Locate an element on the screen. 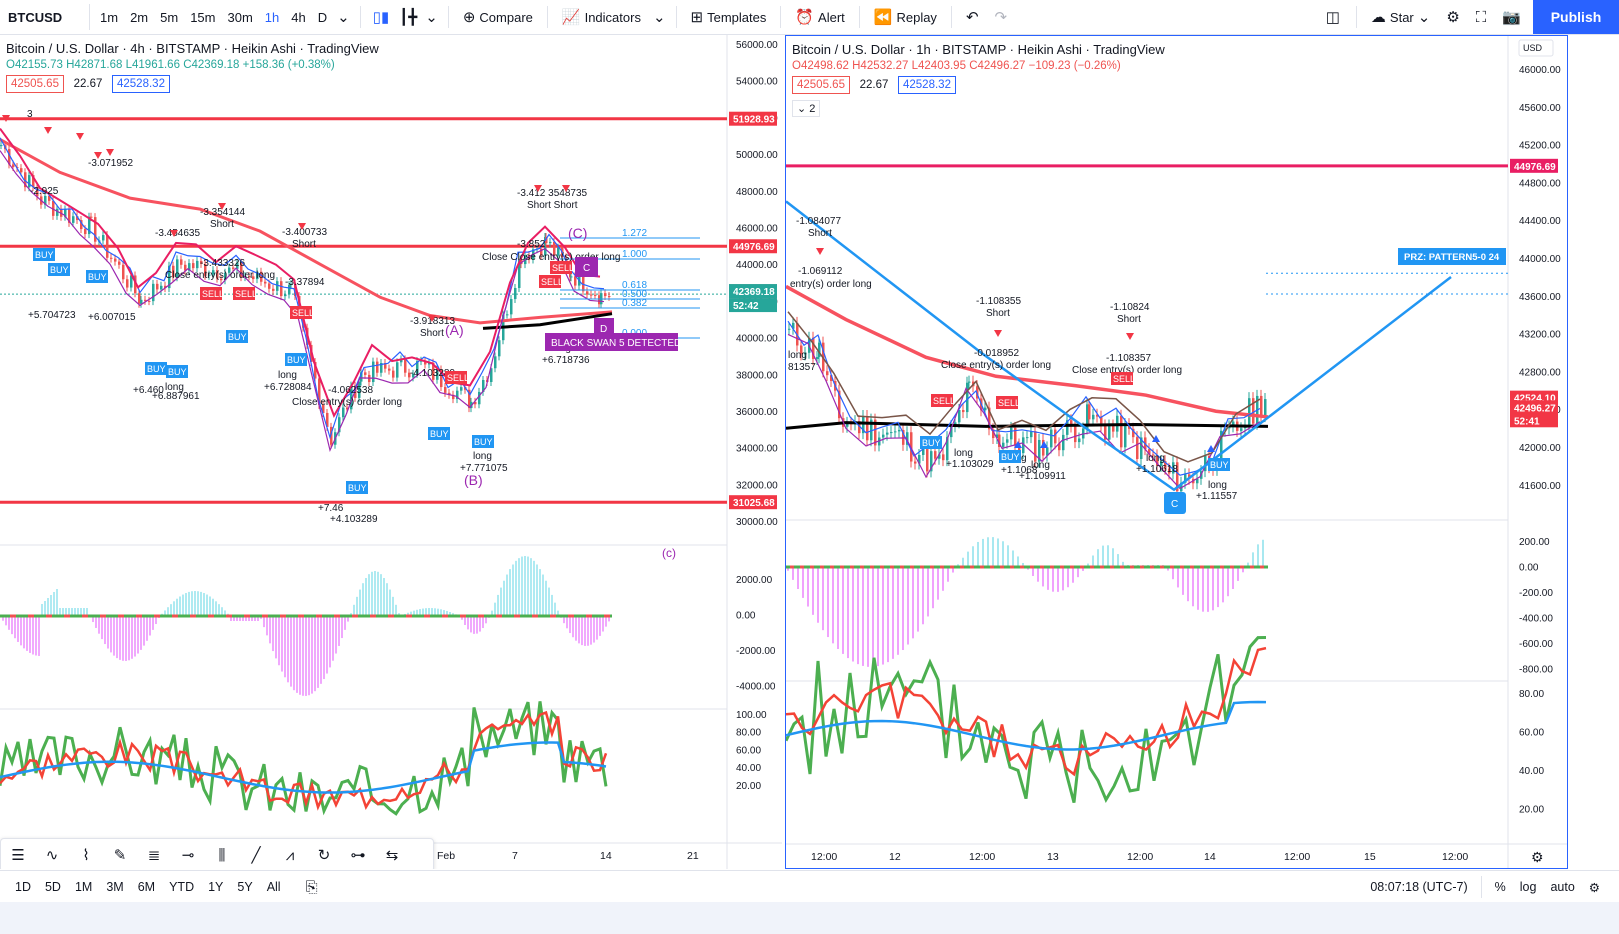 This screenshot has height=934, width=1619. annotation-label: Short is located at coordinates (820, 233).